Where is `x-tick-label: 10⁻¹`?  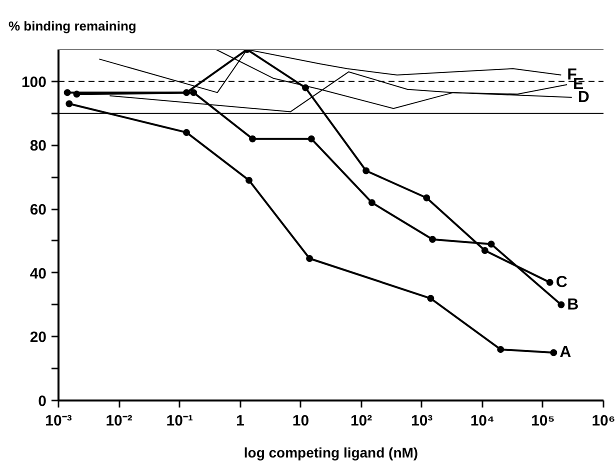 x-tick-label: 10⁻¹ is located at coordinates (179, 421).